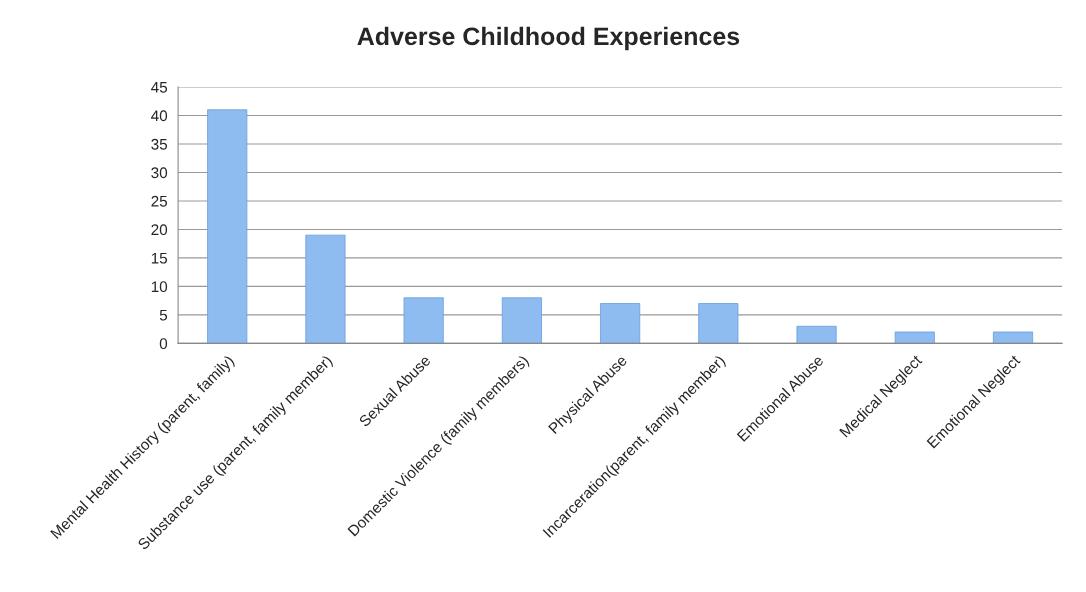 This screenshot has height=592, width=1086. Describe the element at coordinates (159, 144) in the screenshot. I see `y-tick-label: 35` at that location.